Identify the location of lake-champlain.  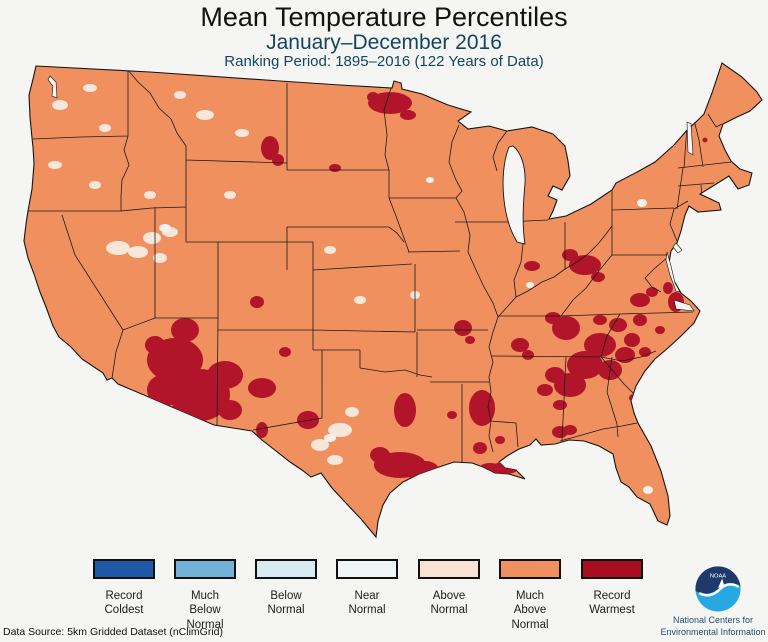
(690, 138).